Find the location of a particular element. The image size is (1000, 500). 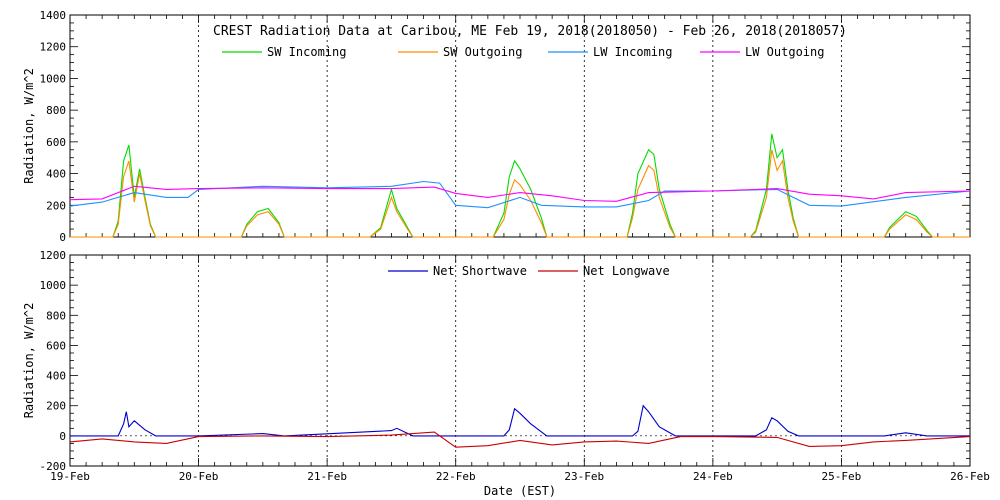

legend-label: Net Longwave is located at coordinates (626, 271).